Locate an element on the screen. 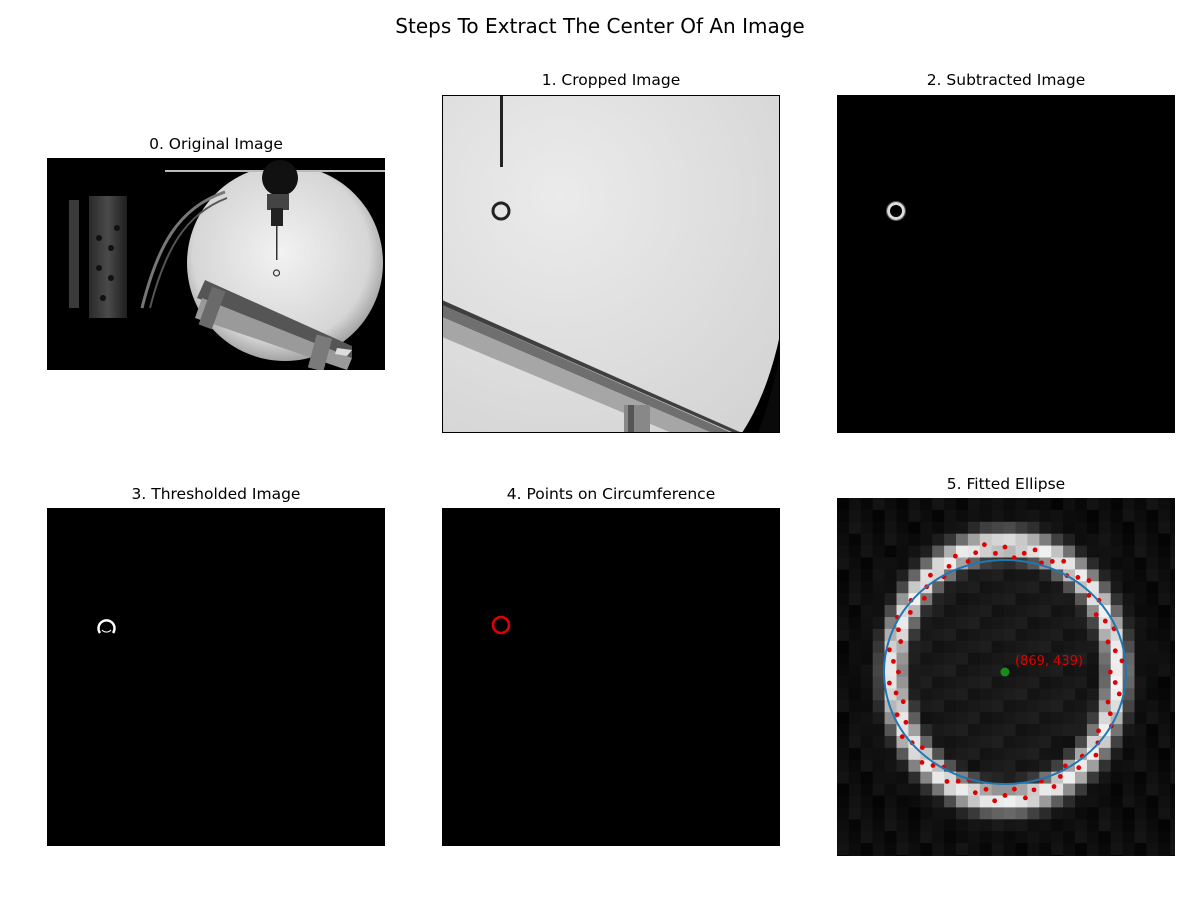  center-point is located at coordinates (1005, 672).